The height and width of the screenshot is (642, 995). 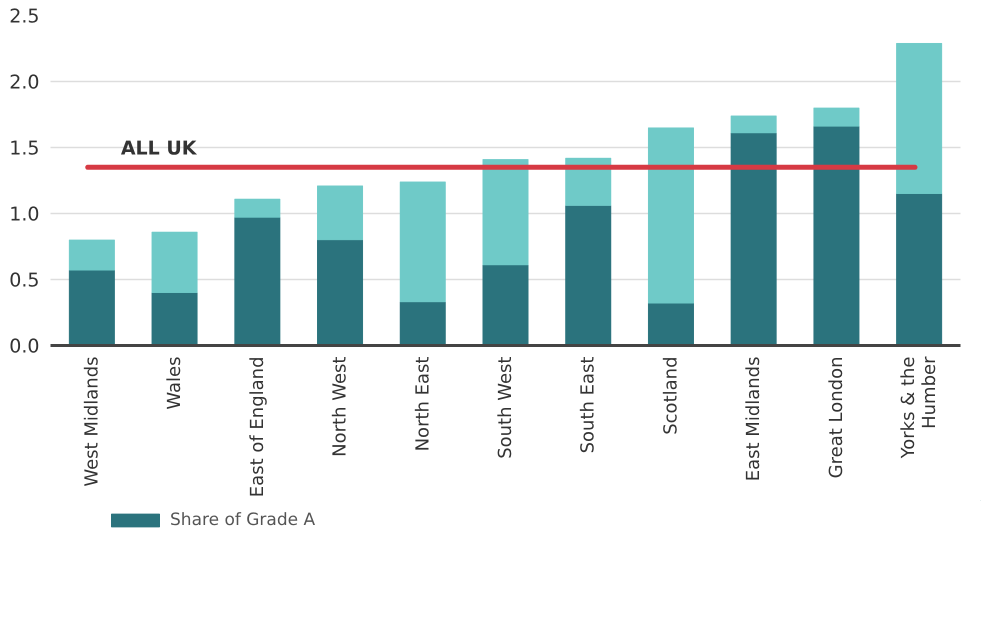 What do you see at coordinates (24, 281) in the screenshot?
I see `y-tick-label: 0.5` at bounding box center [24, 281].